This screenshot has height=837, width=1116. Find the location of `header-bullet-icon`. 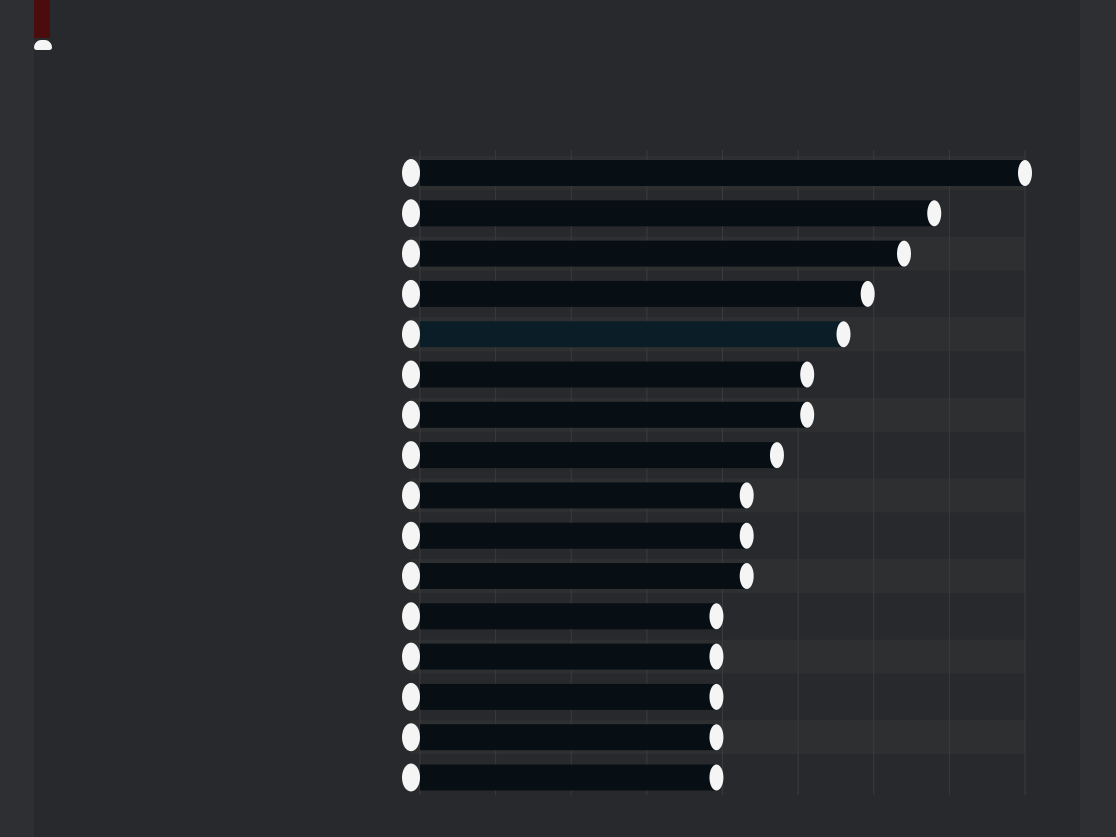

header-bullet-icon is located at coordinates (43, 45).